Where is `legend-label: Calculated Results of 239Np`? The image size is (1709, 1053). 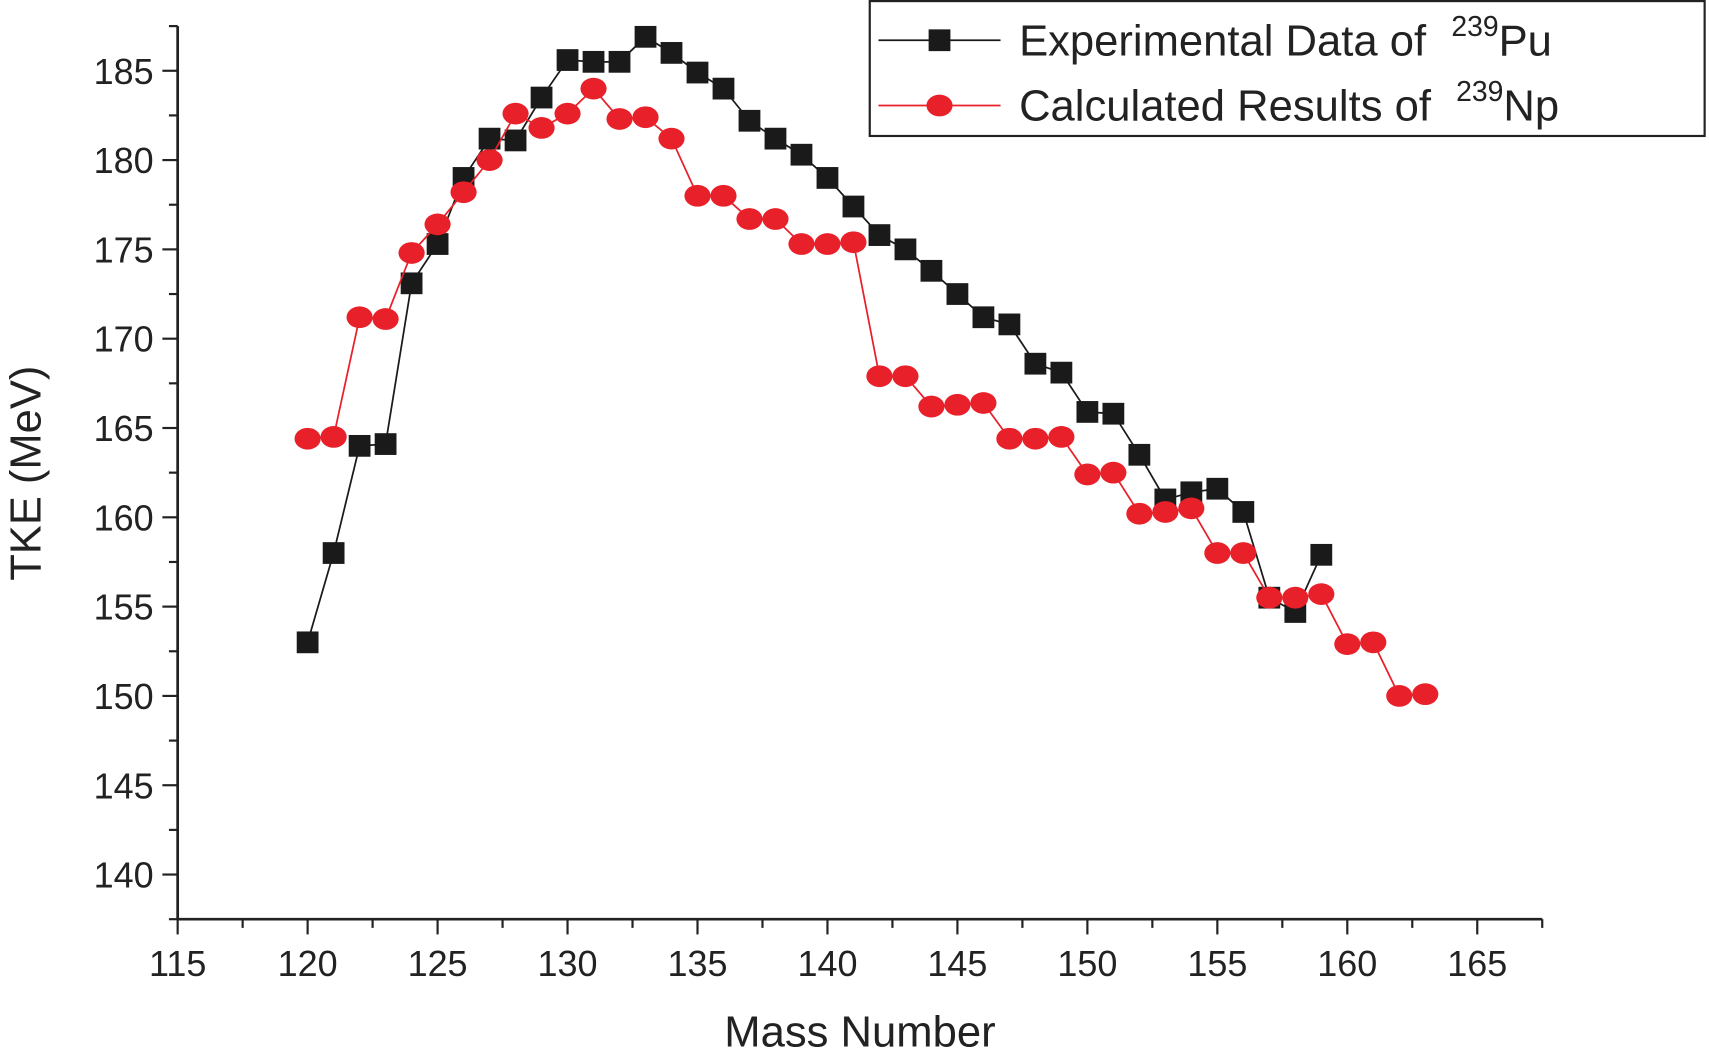 legend-label: Calculated Results of 239Np is located at coordinates (1289, 103).